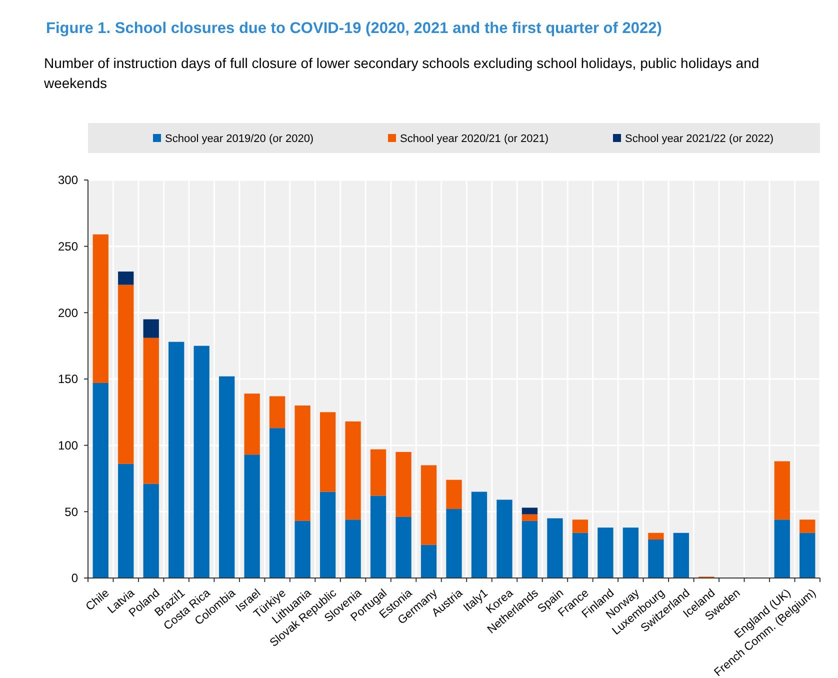 The height and width of the screenshot is (678, 838). What do you see at coordinates (68, 247) in the screenshot?
I see `y-tick-label: 250` at bounding box center [68, 247].